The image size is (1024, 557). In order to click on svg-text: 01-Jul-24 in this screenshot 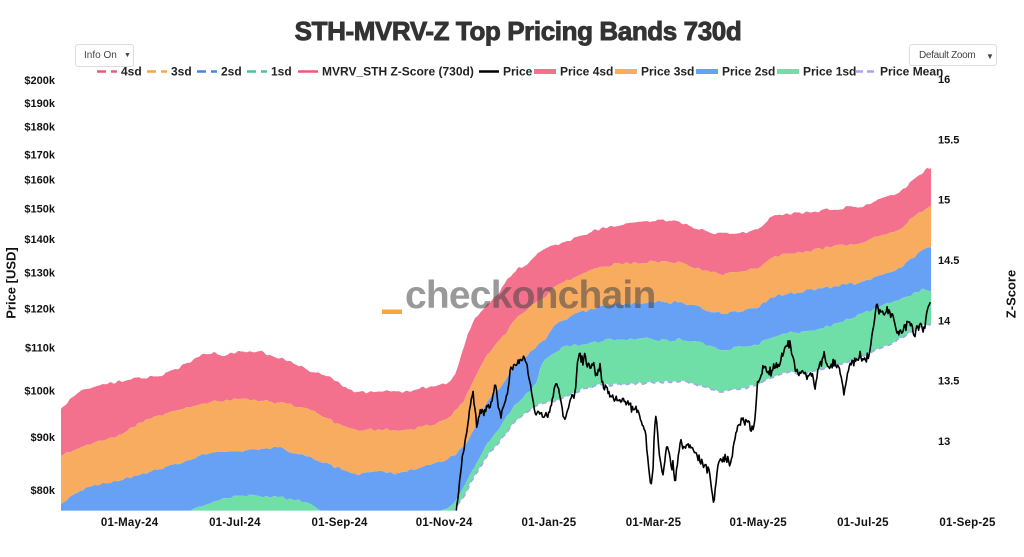, I will do `click(235, 523)`.